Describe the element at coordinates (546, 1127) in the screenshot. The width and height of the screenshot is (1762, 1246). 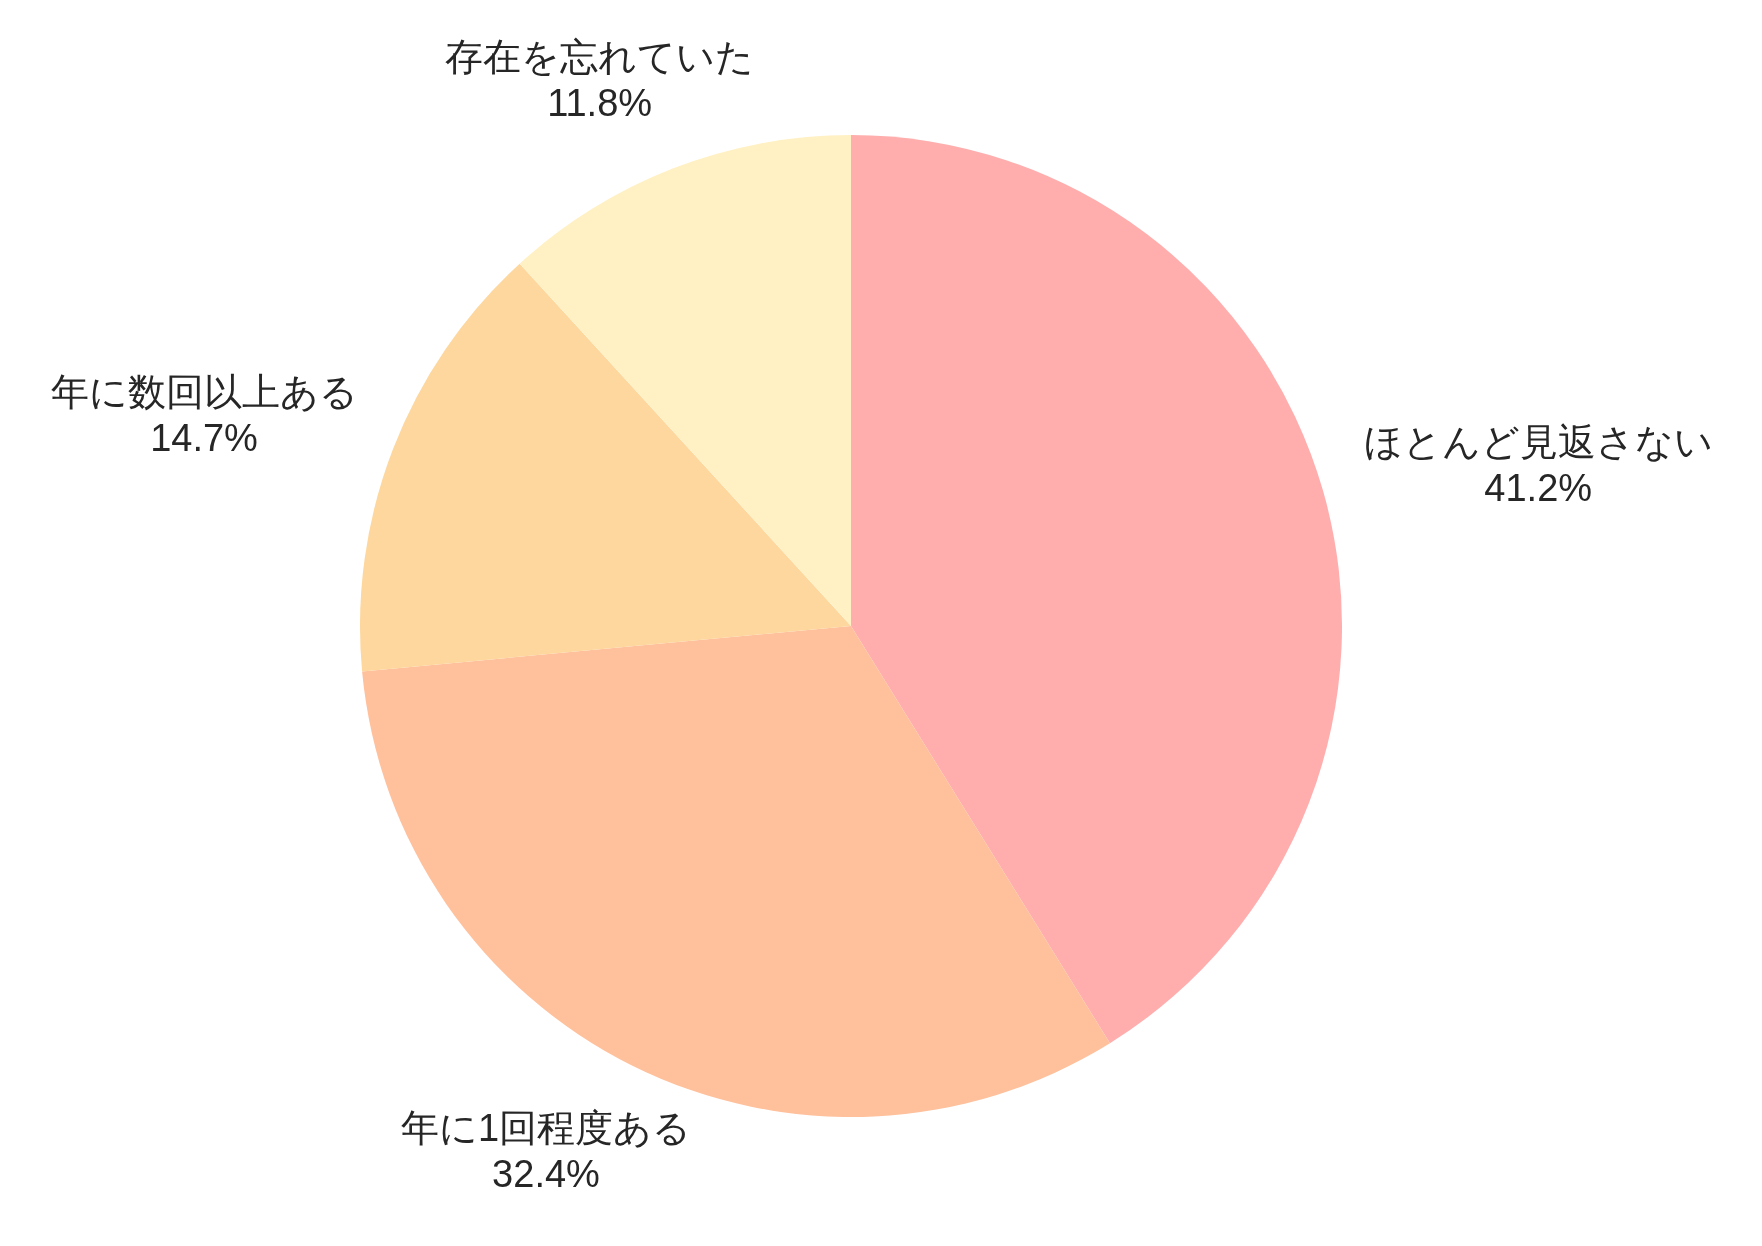
I see `slice-label: 年に1回程度ある` at that location.